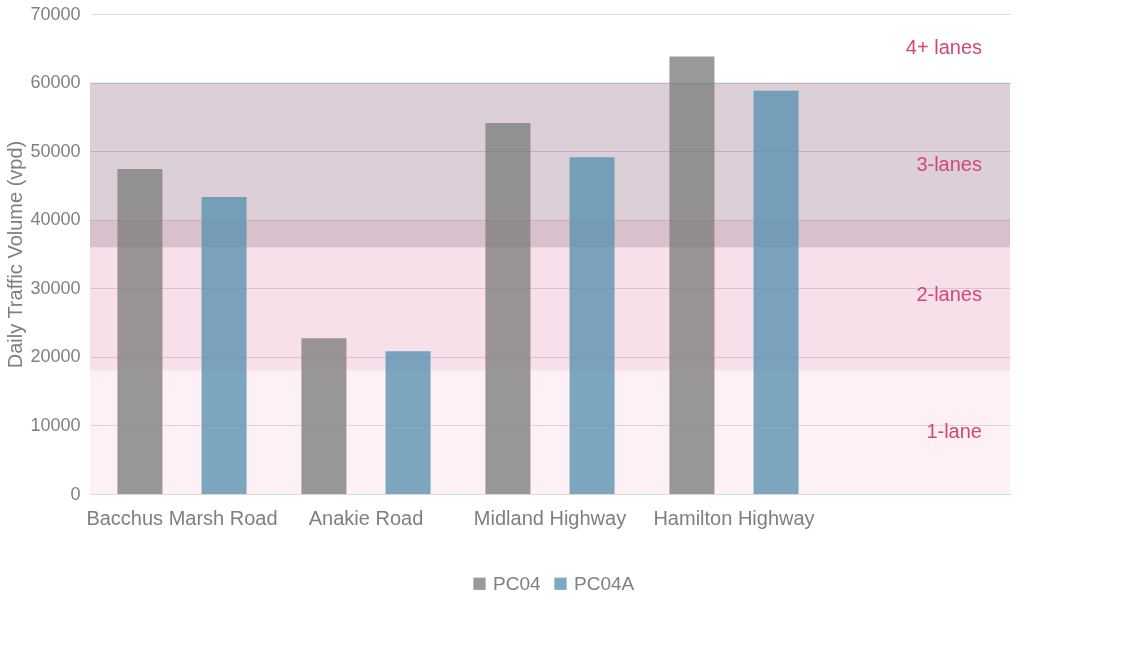 This screenshot has width=1146, height=650. What do you see at coordinates (55, 13) in the screenshot?
I see `y-tick-label: 70000` at bounding box center [55, 13].